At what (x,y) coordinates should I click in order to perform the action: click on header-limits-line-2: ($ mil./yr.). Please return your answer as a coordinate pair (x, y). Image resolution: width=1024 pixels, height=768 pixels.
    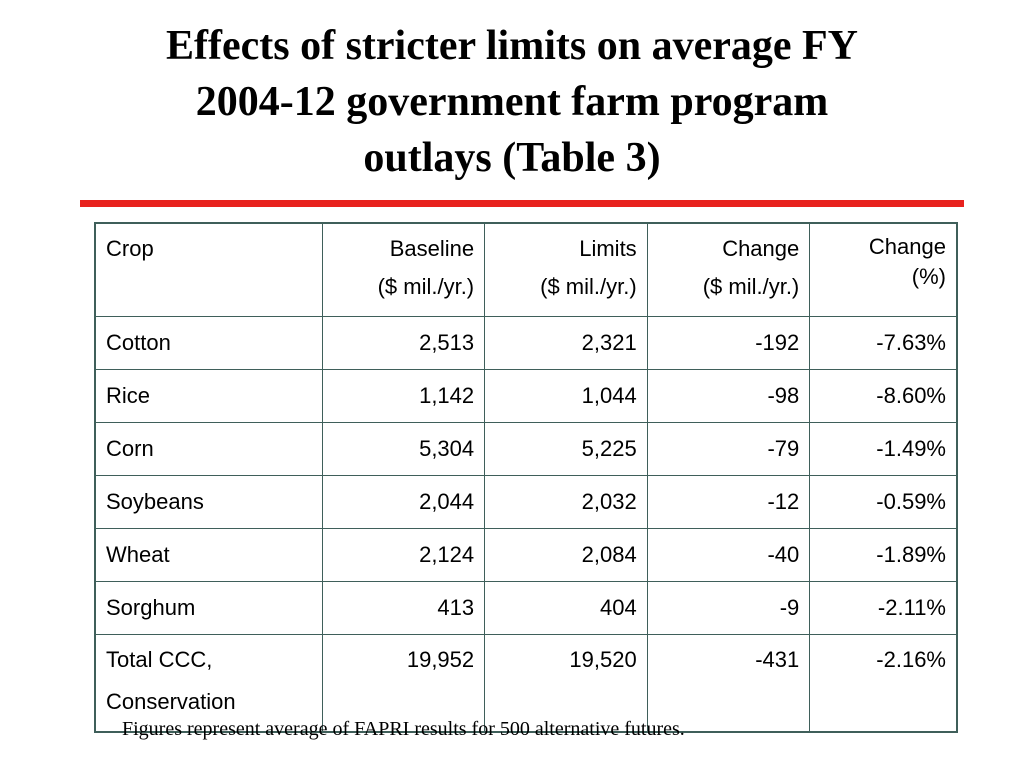
    Looking at the image, I should click on (588, 286).